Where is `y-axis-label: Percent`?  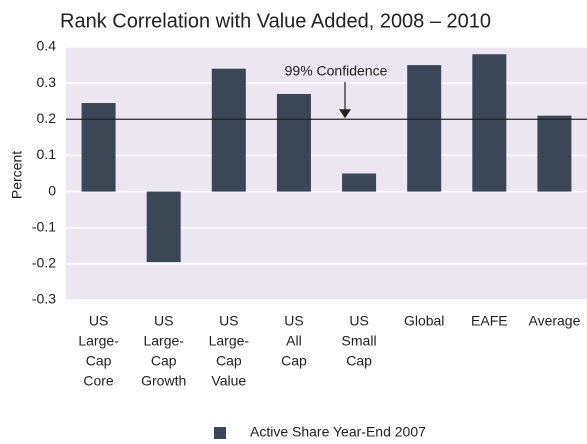 y-axis-label: Percent is located at coordinates (17, 175).